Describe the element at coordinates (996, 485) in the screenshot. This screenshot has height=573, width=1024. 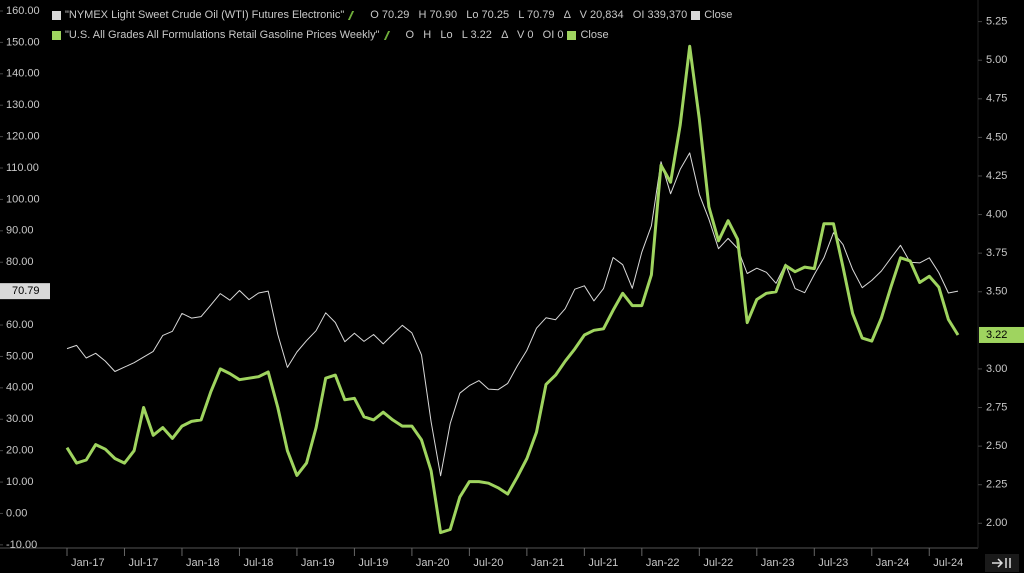
I see `y2-tick-label: 2.25` at that location.